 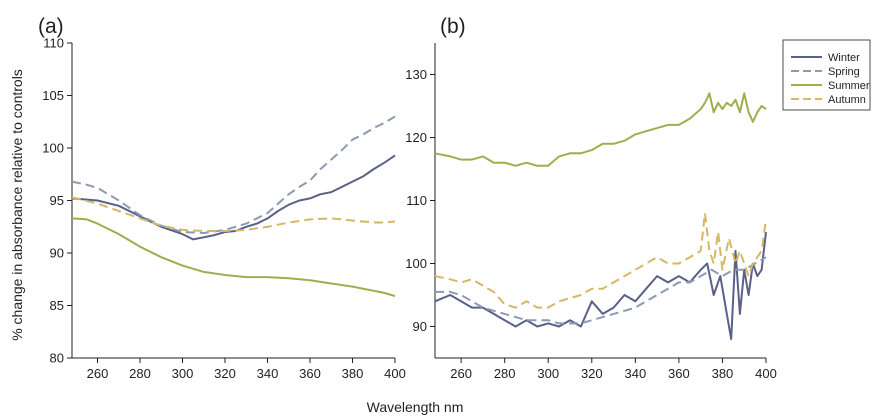 What do you see at coordinates (51, 26) in the screenshot?
I see `panel-label: (a)` at bounding box center [51, 26].